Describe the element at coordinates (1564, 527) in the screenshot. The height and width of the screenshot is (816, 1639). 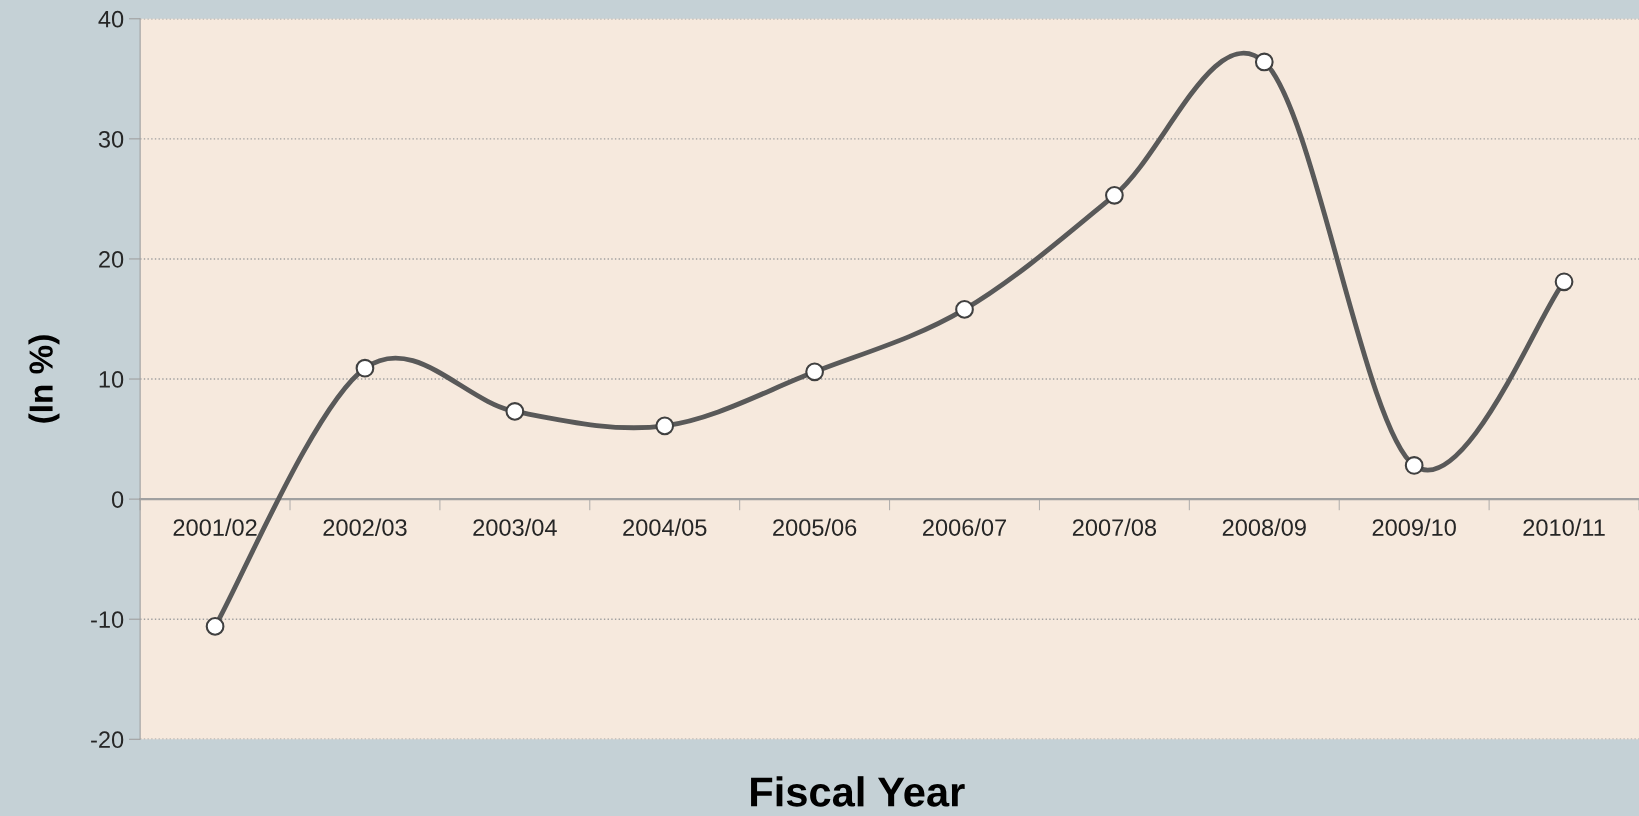
I see `x-tick-label: 2010/11` at that location.